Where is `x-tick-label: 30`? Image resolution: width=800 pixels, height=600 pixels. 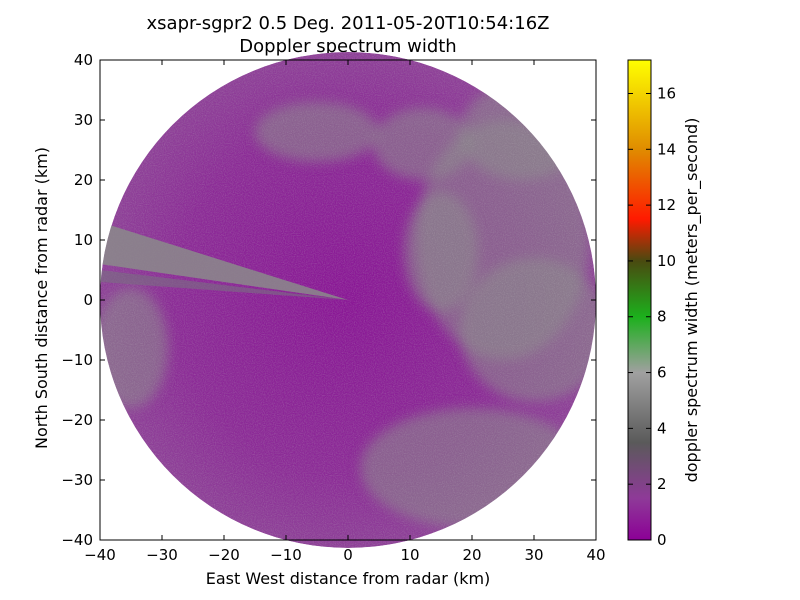
x-tick-label: 30 is located at coordinates (533, 555).